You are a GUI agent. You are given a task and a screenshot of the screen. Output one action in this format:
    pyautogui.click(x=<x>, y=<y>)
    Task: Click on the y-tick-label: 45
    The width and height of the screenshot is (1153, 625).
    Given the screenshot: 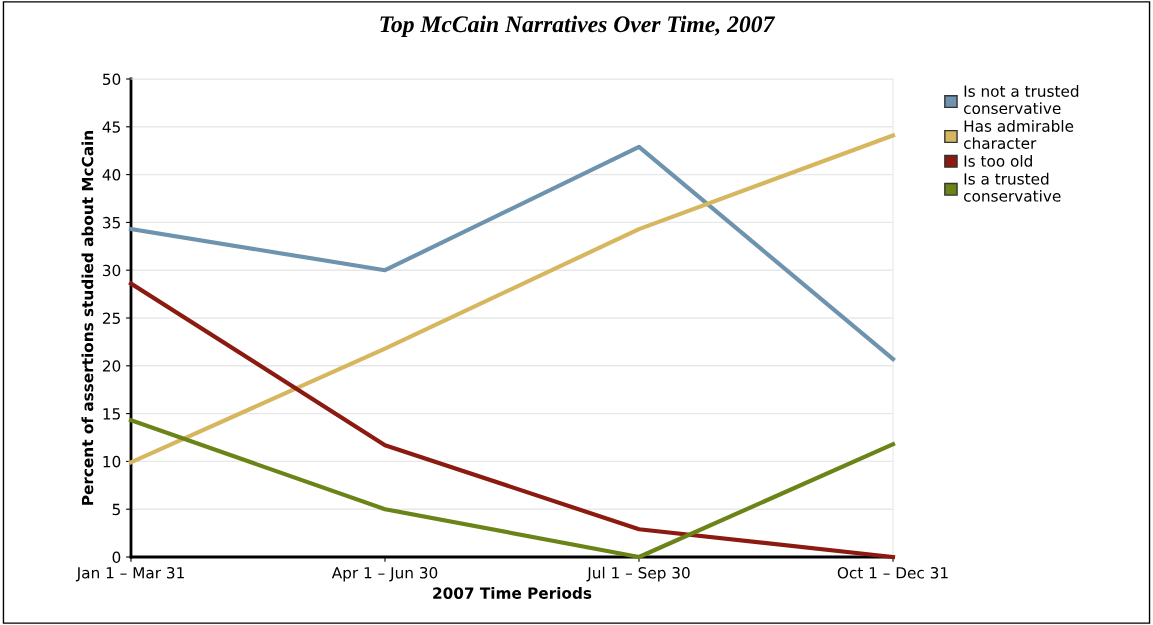 What is the action you would take?
    pyautogui.click(x=111, y=127)
    